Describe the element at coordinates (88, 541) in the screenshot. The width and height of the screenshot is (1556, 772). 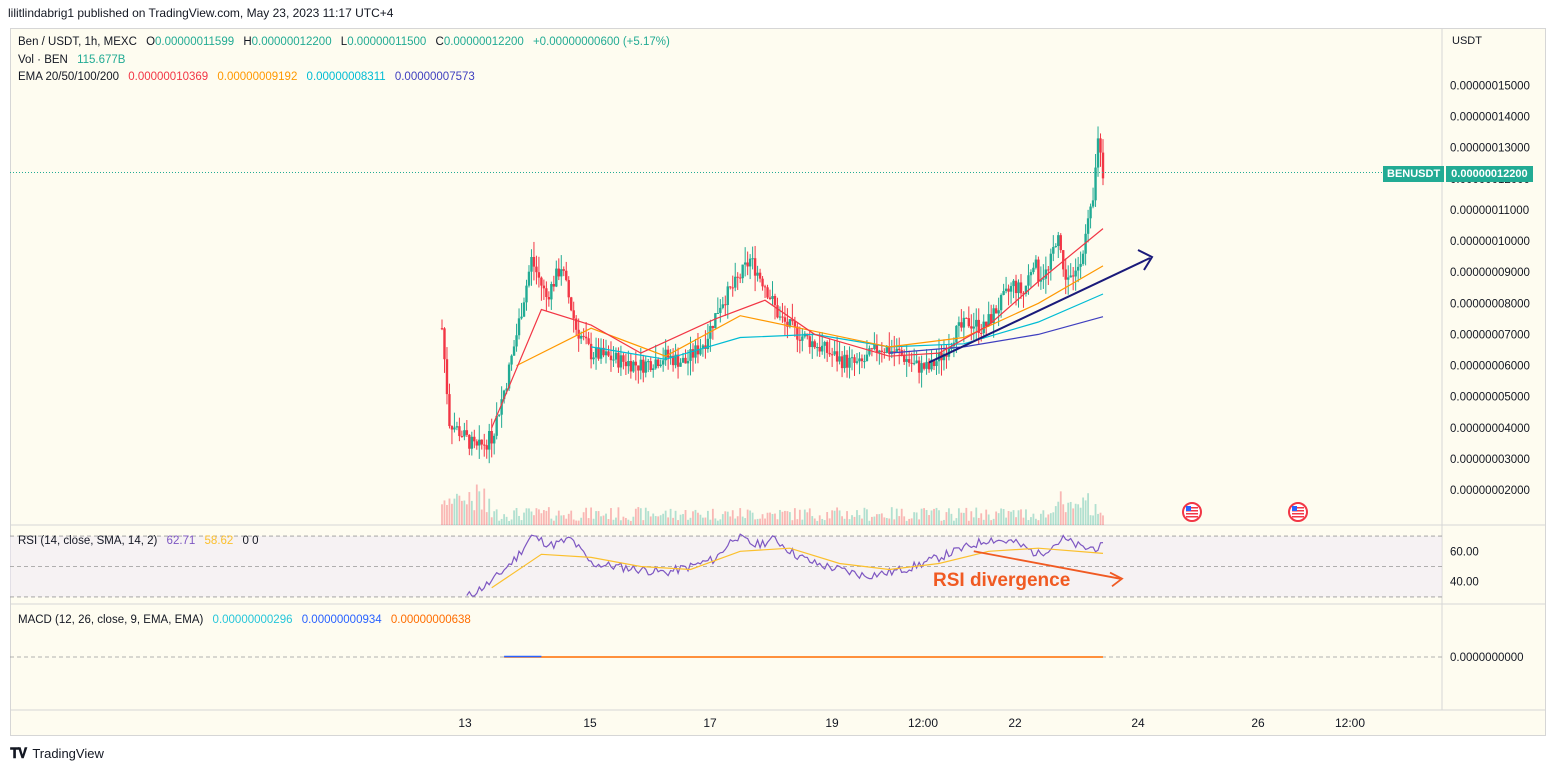
I see `rsi-label: RSI (14, close, SMA, 14, 2)` at that location.